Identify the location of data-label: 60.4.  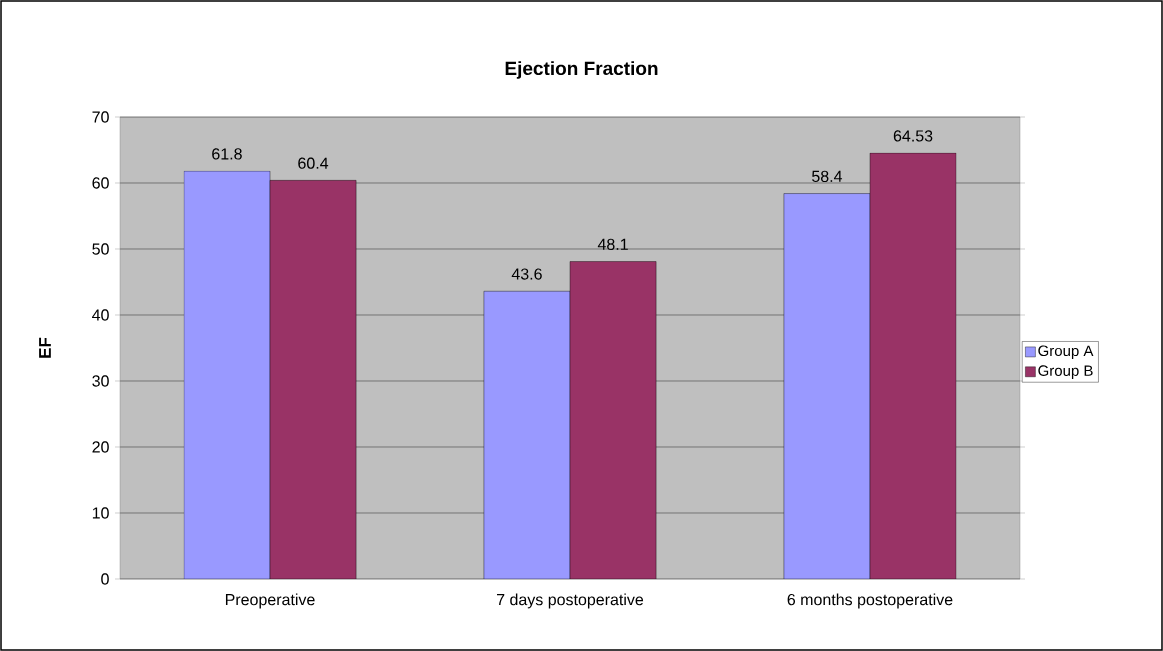
(313, 163).